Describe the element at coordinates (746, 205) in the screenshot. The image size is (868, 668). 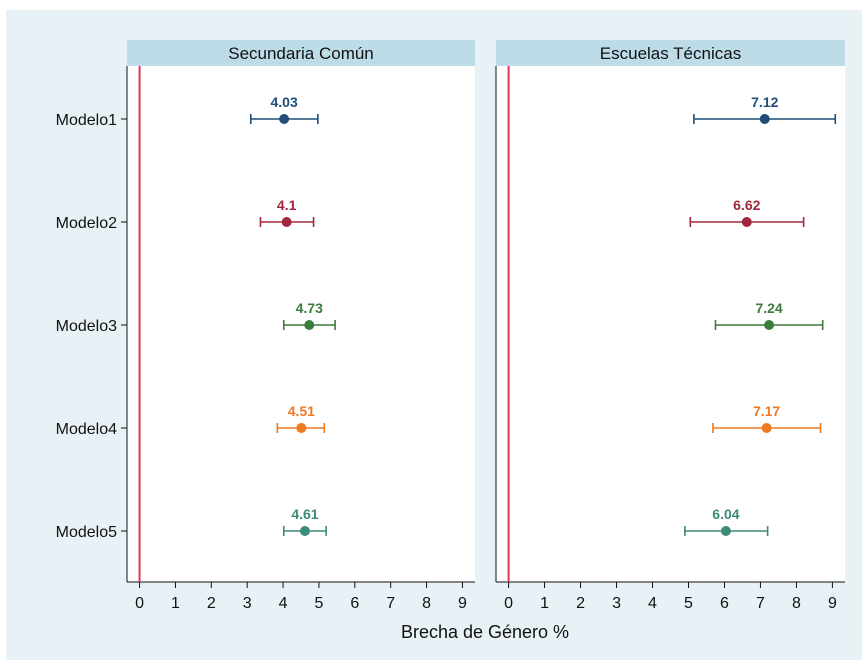
I see `data-label: 6.62` at that location.